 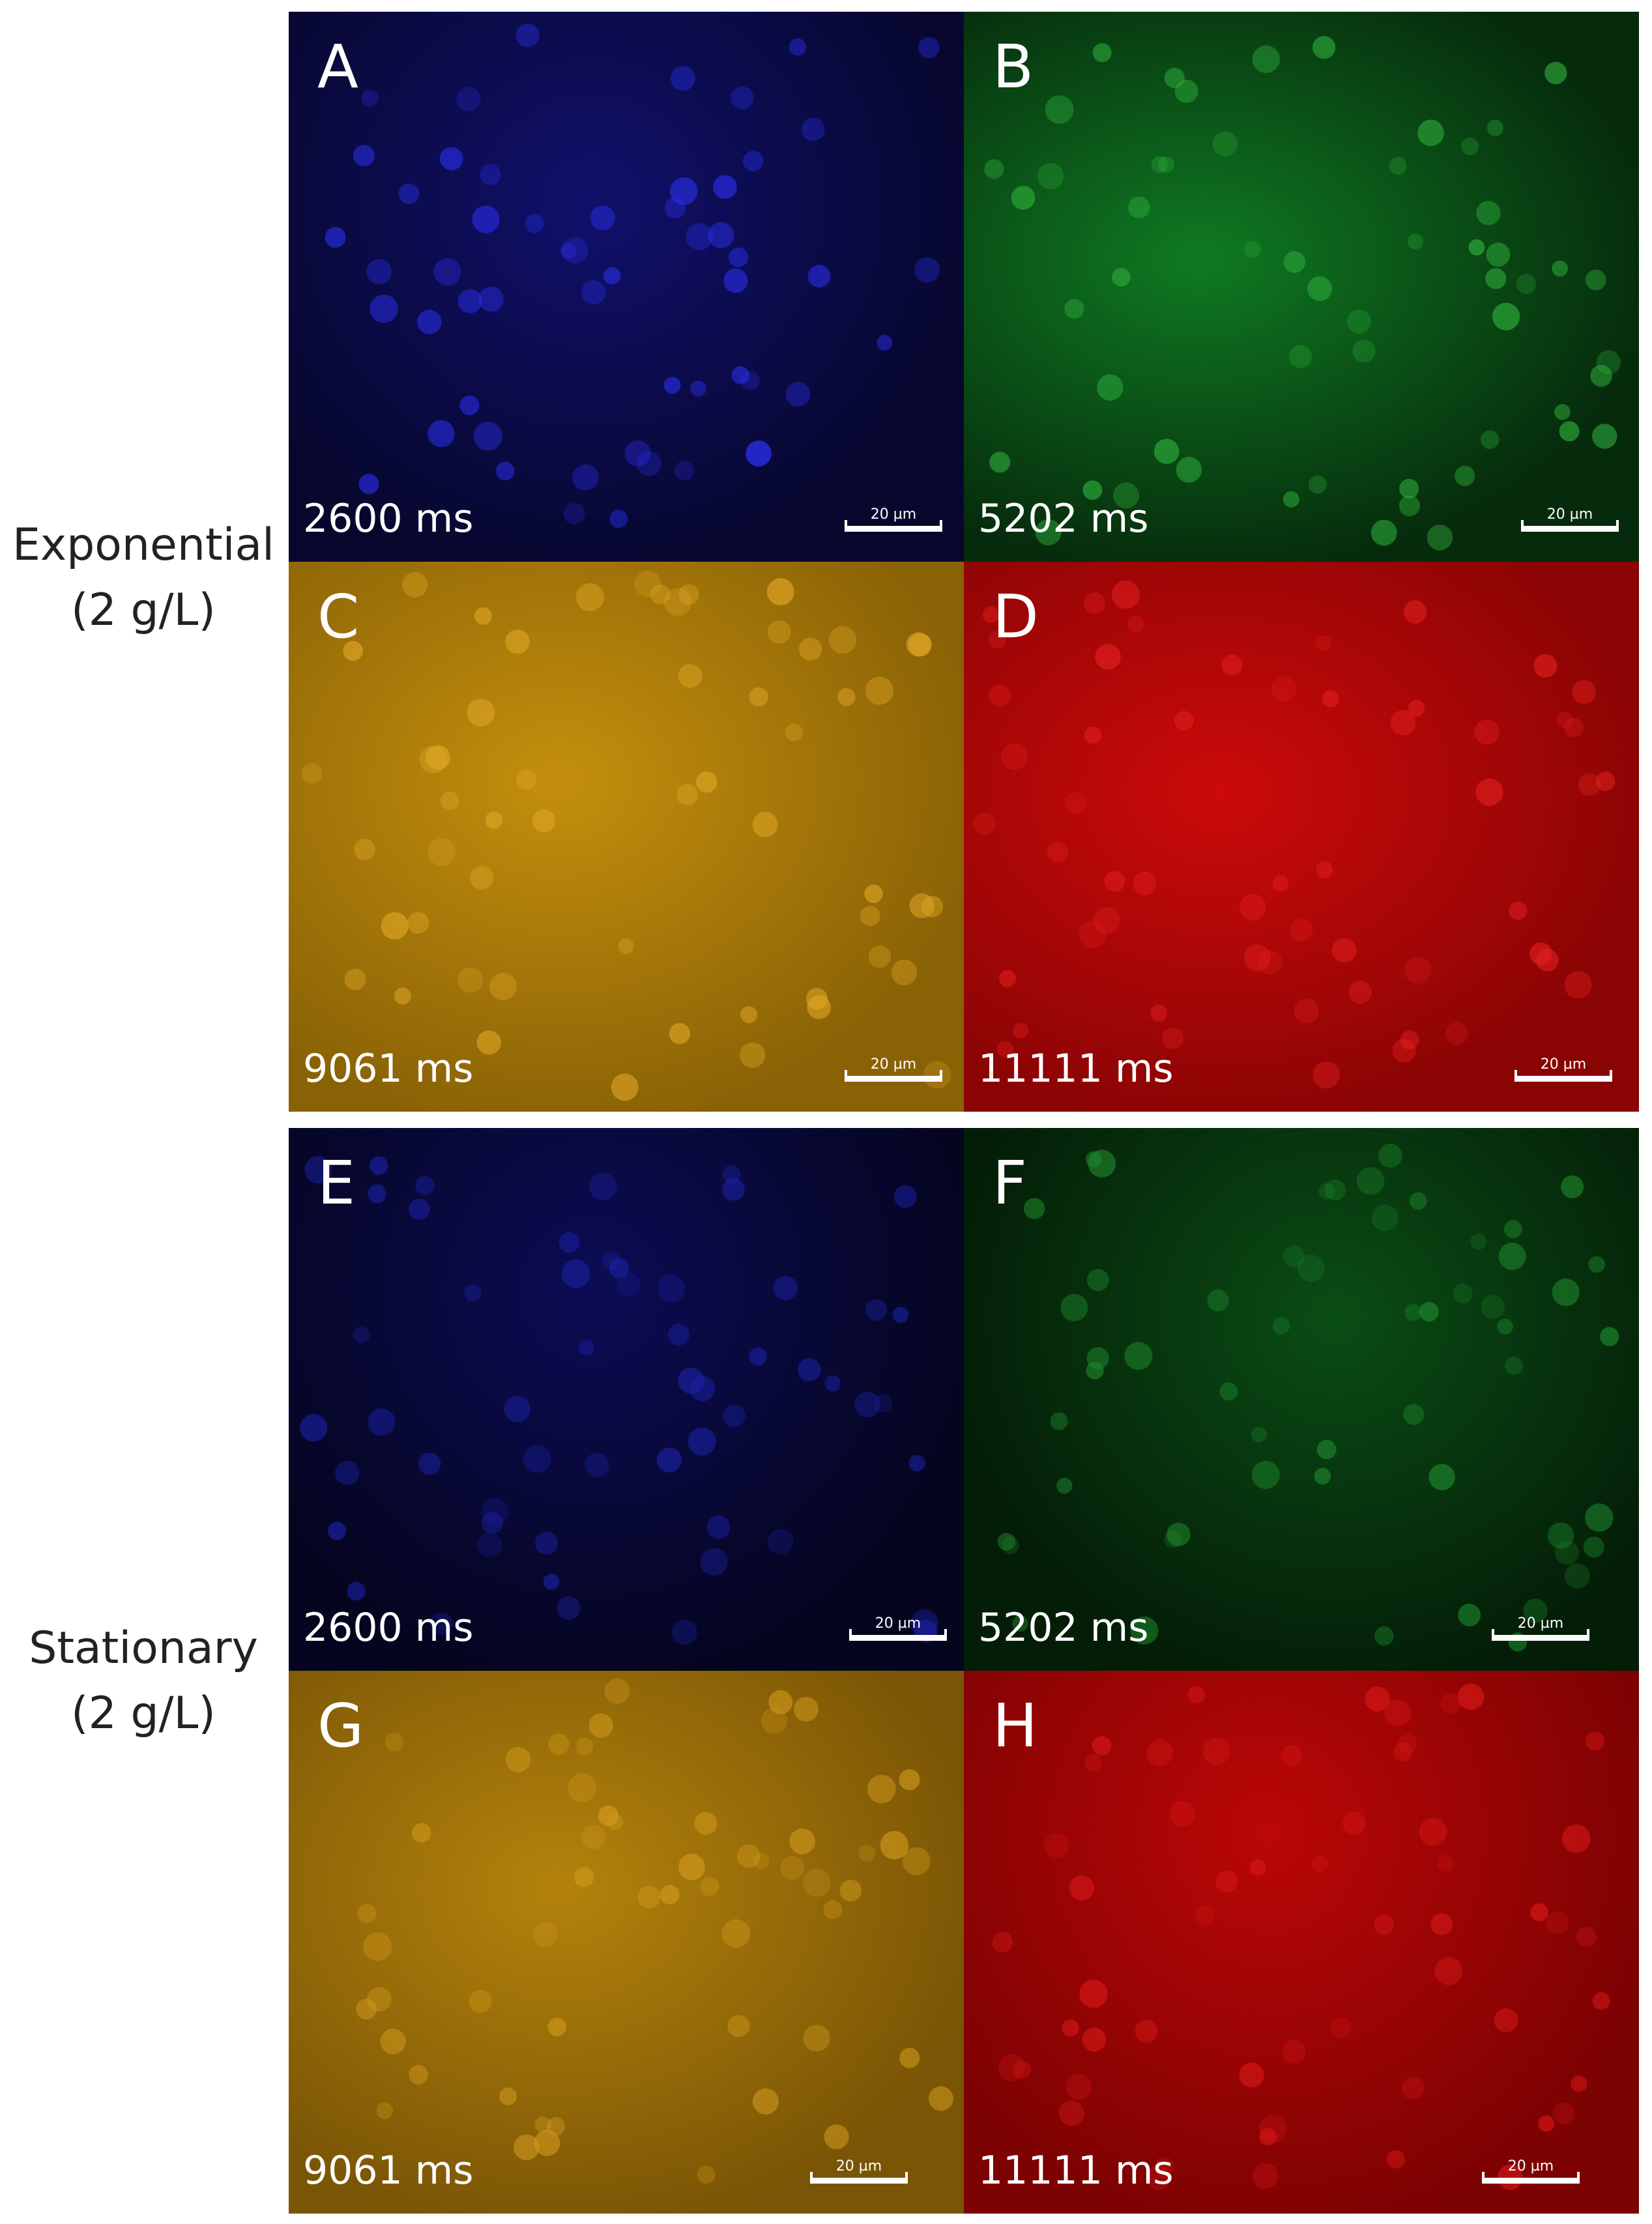 I want to click on row-label-line1: Exponential, so click(x=143, y=545).